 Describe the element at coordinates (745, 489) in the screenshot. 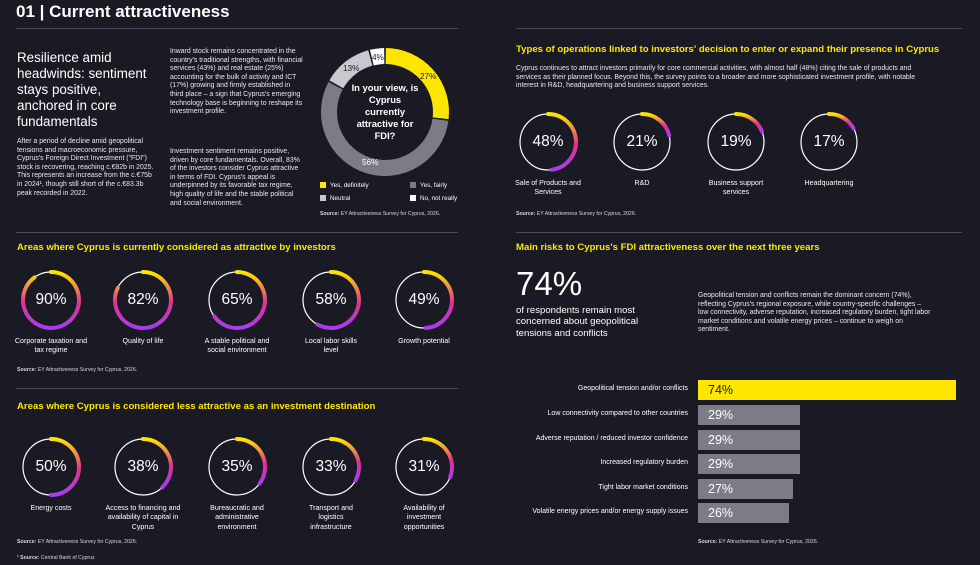

I see `risk-bar: 27%` at that location.